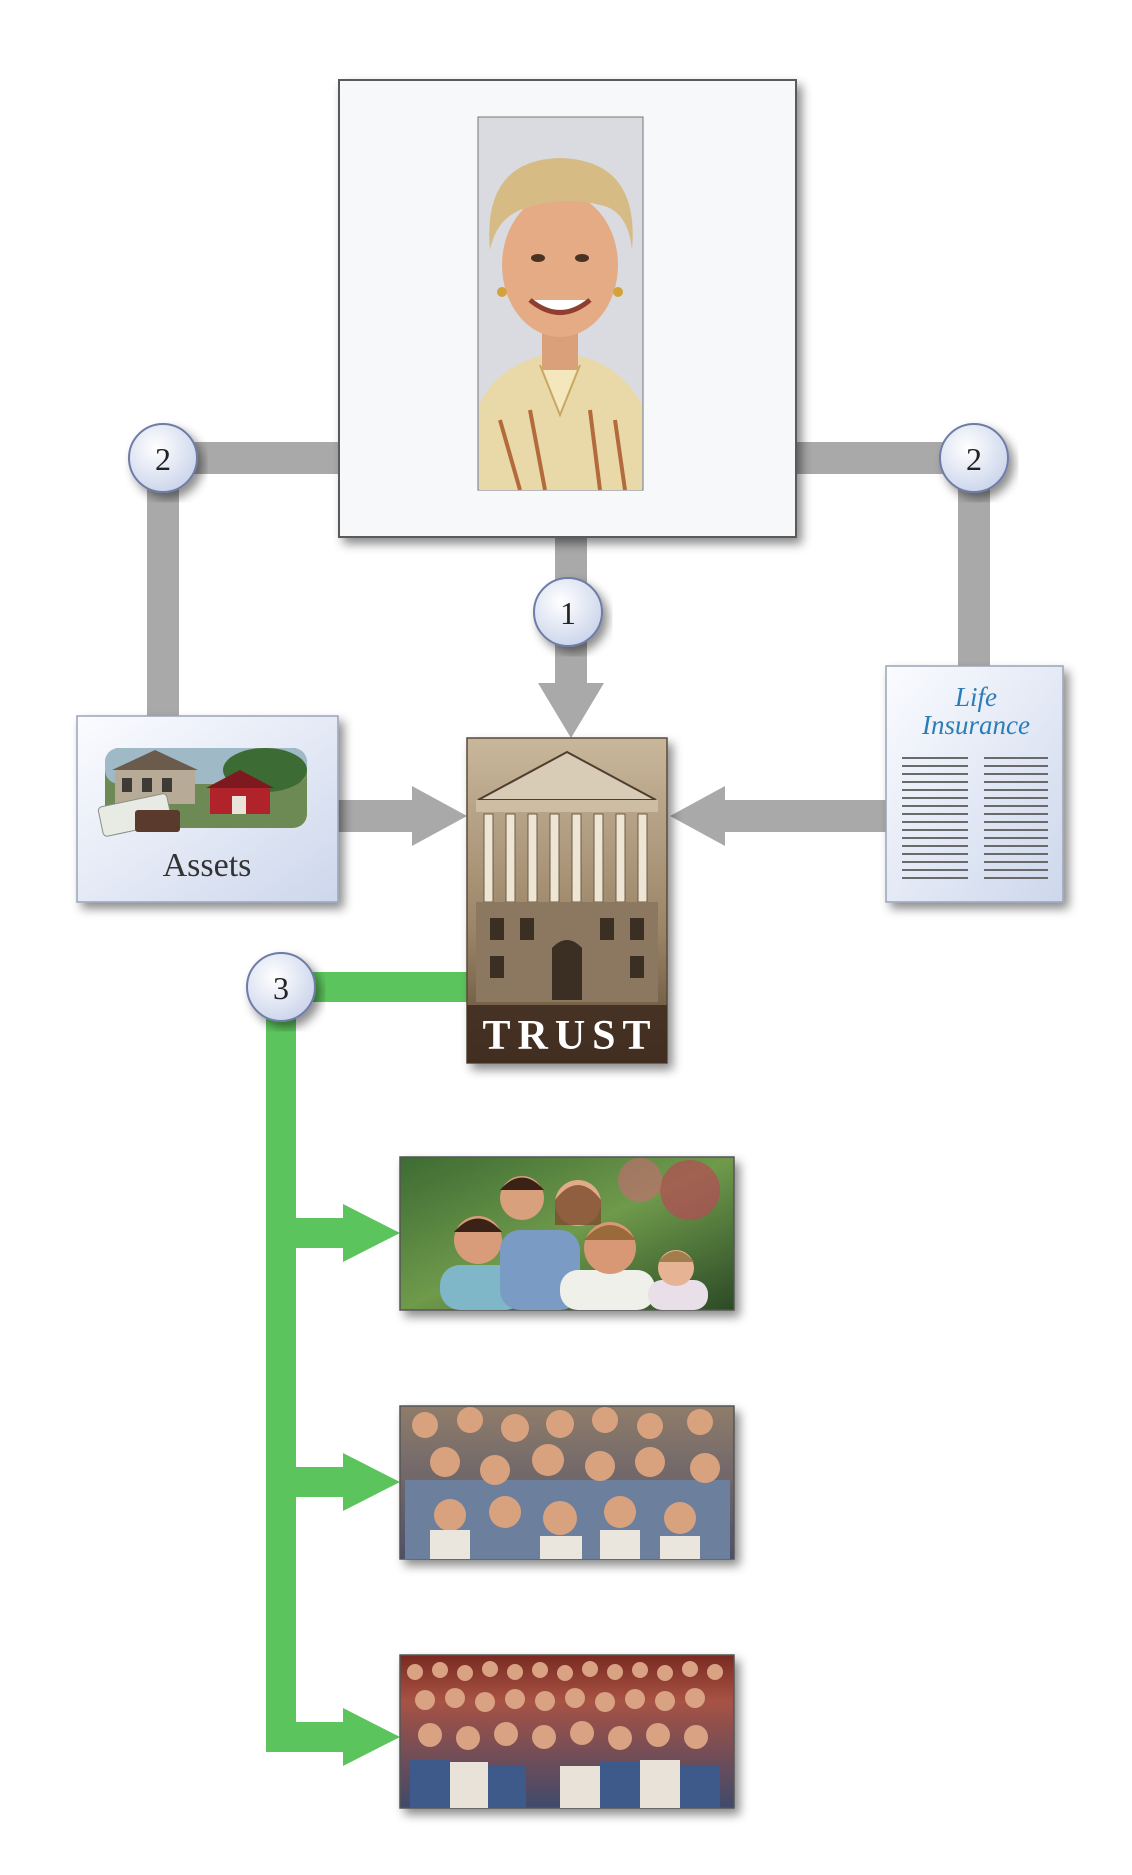 The height and width of the screenshot is (1875, 1132). I want to click on life-insurance-body-text, so click(975, 818).